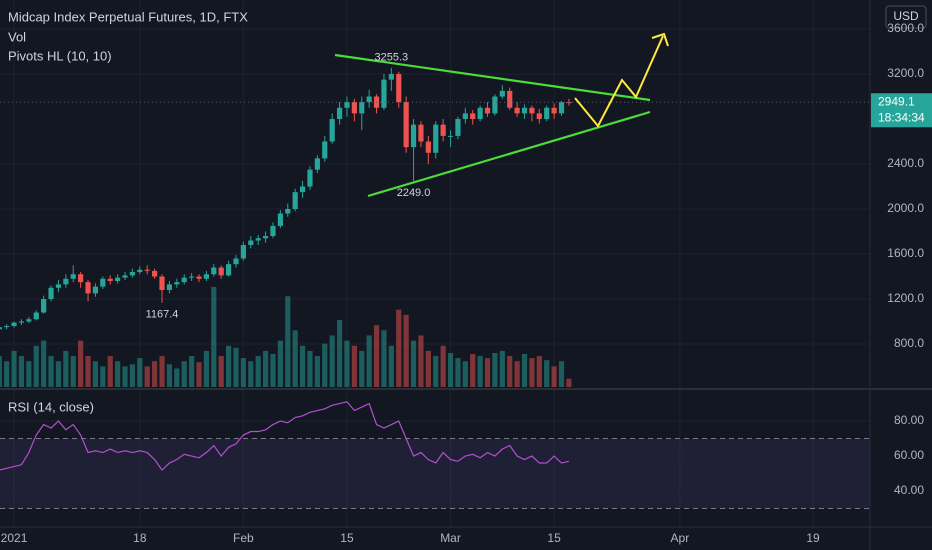  I want to click on currency-box, so click(906, 17).